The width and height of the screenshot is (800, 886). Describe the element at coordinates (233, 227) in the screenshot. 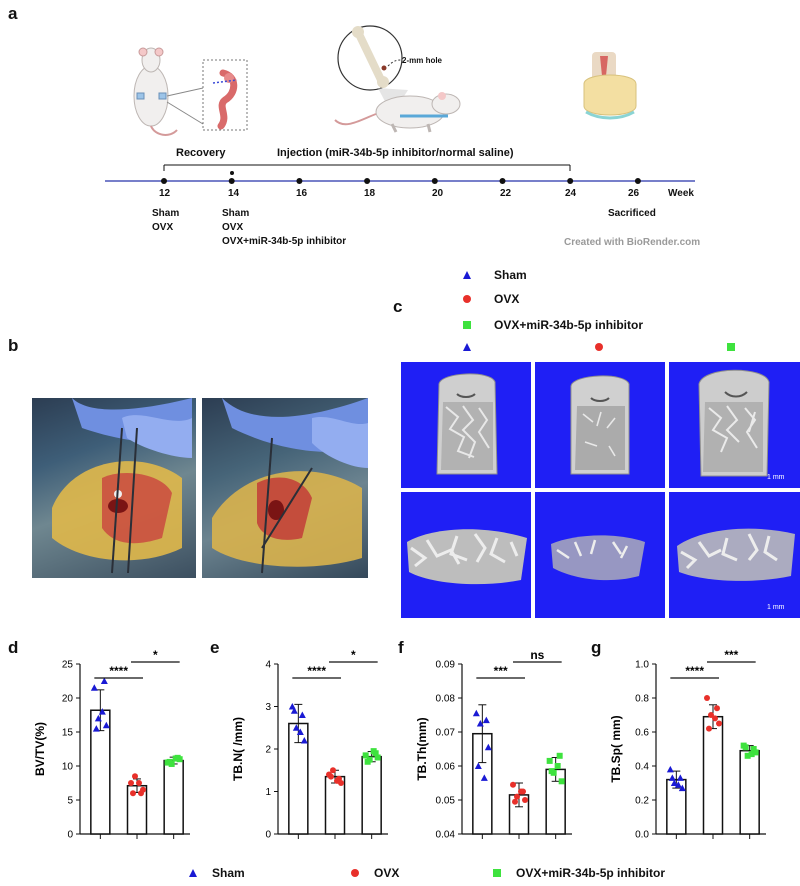

I see `week14-group-ovx: OVX` at that location.